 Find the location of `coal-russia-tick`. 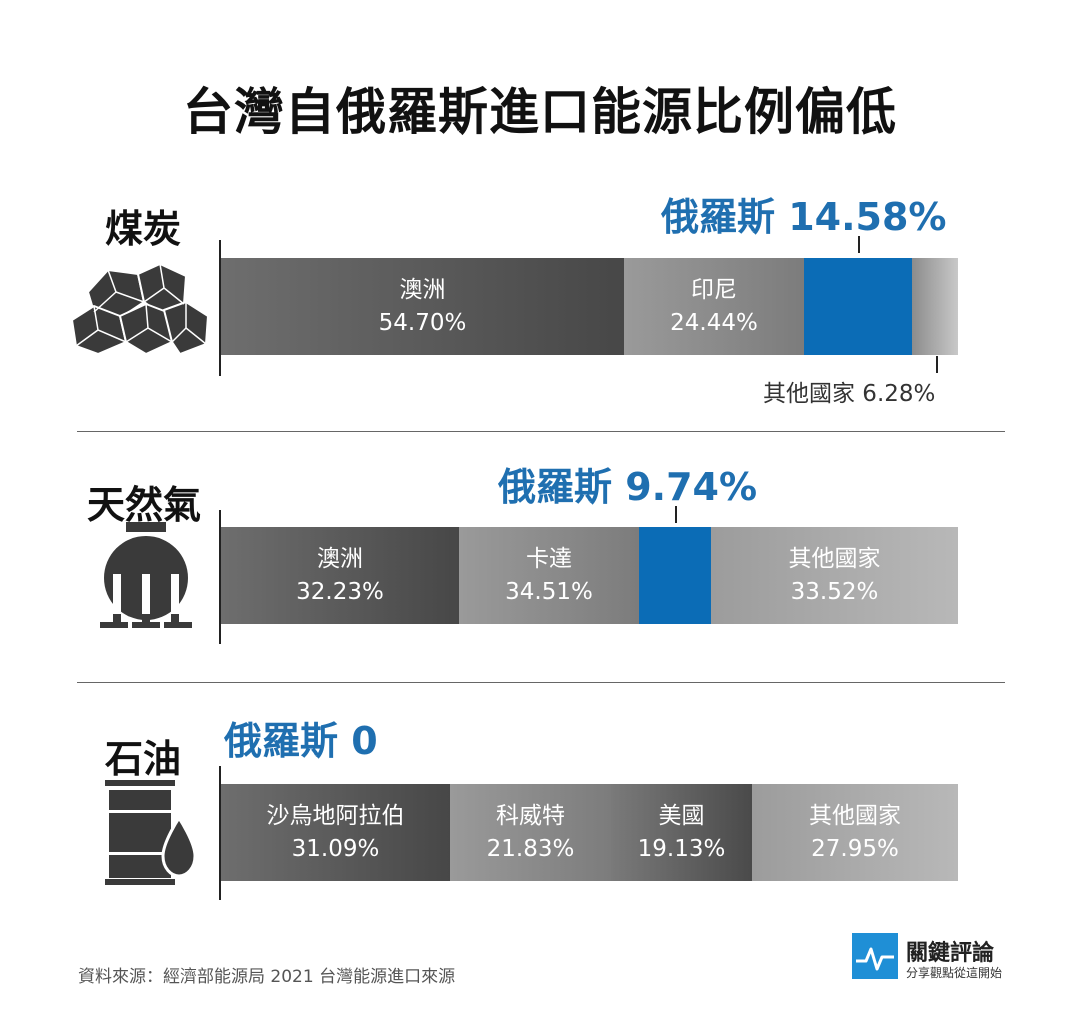

coal-russia-tick is located at coordinates (859, 244).